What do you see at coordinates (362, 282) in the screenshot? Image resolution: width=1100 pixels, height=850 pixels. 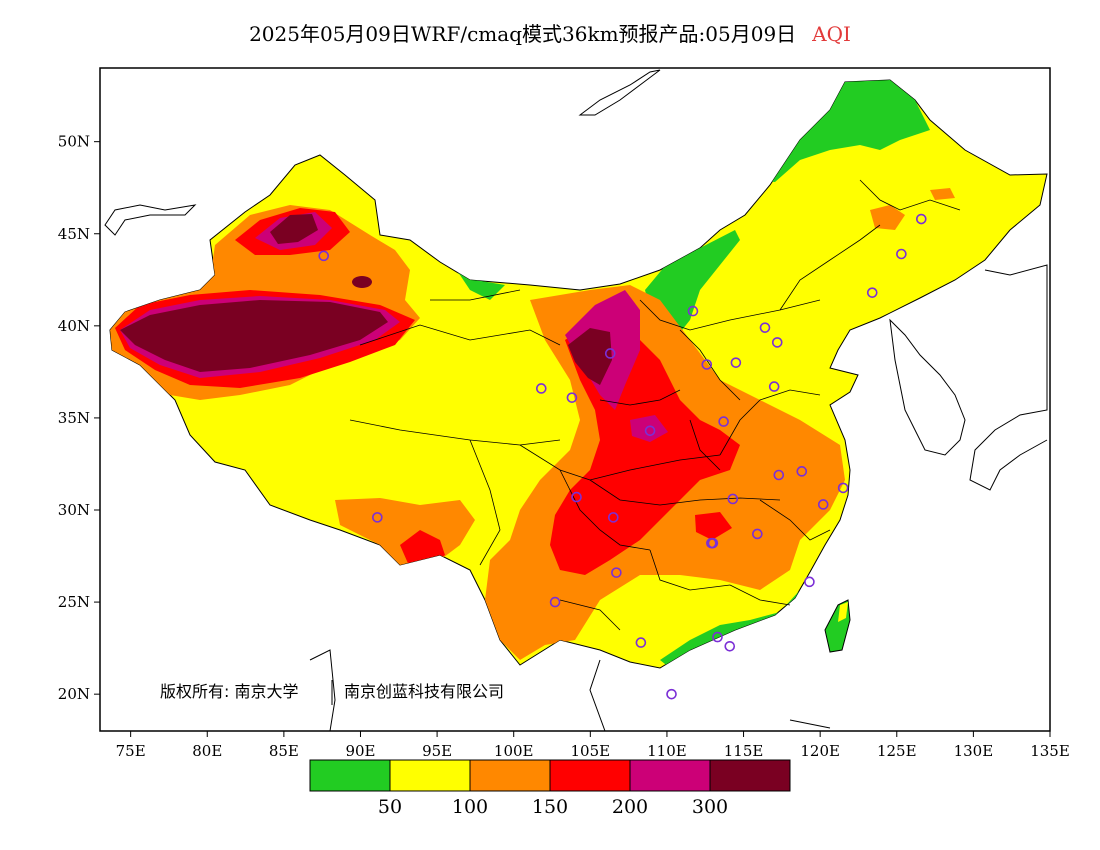 I see `band-hazardous-spot` at bounding box center [362, 282].